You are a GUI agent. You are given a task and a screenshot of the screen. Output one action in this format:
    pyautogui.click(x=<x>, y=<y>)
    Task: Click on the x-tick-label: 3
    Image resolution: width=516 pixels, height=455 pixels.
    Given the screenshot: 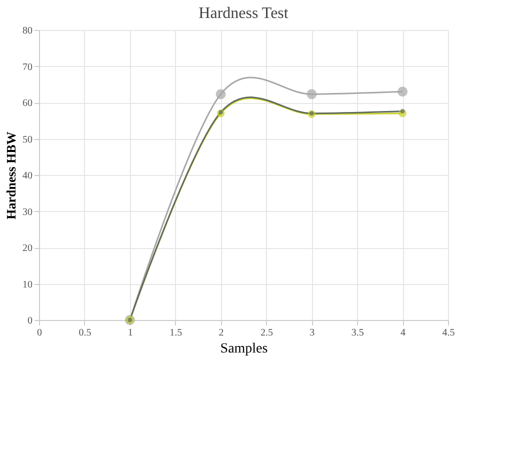 What is the action you would take?
    pyautogui.click(x=312, y=333)
    